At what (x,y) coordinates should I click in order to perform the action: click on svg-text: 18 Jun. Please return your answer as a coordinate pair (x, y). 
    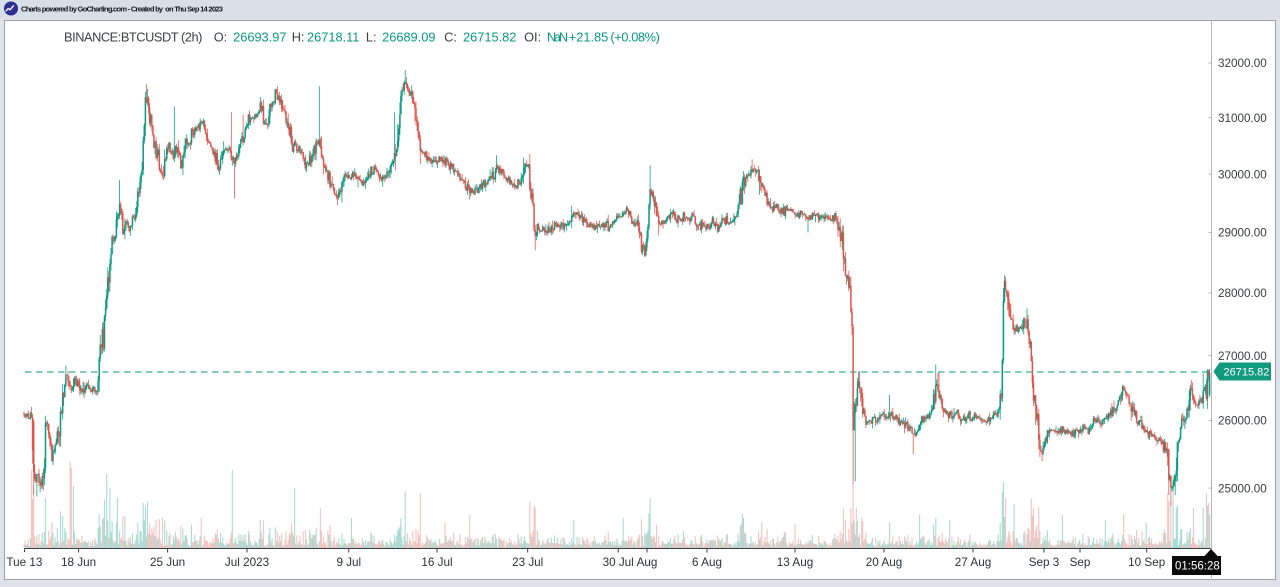
    Looking at the image, I should click on (78, 562).